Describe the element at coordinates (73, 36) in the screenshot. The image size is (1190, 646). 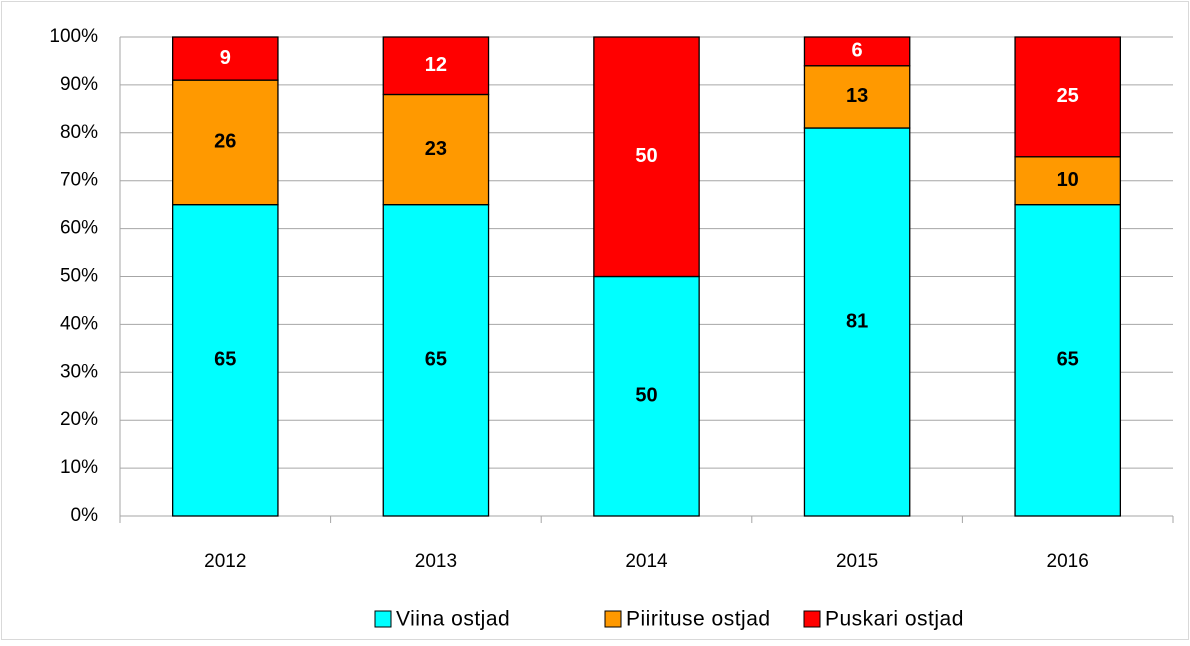
I see `y-tick-label: 100%` at that location.